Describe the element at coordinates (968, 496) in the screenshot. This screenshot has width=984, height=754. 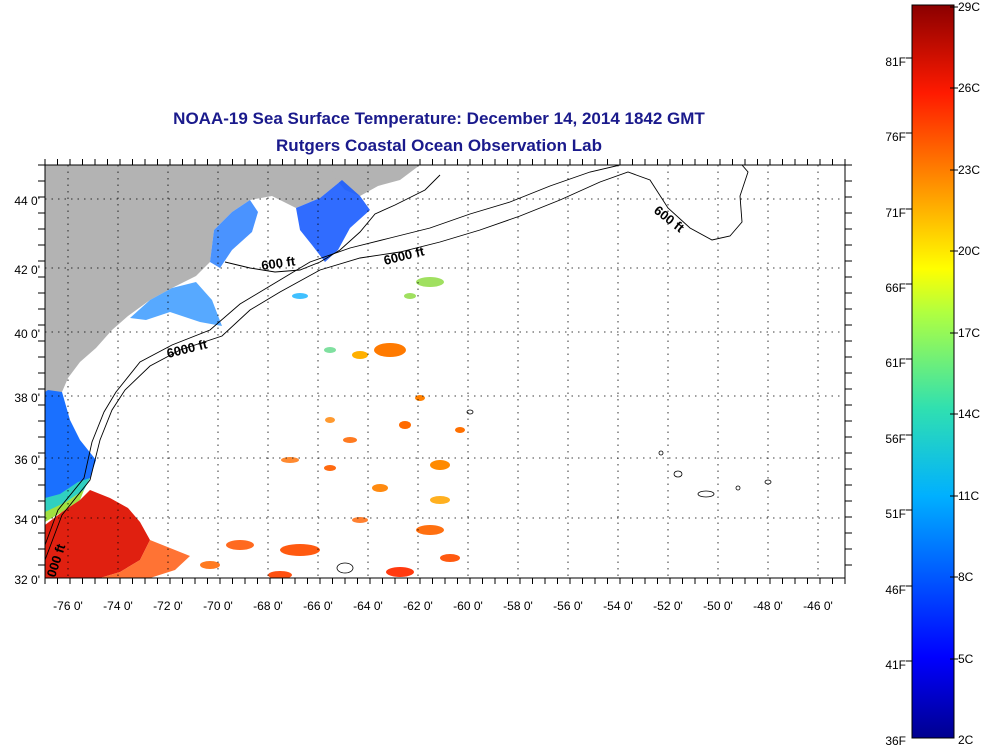
I see `celsius-label: 11C` at that location.